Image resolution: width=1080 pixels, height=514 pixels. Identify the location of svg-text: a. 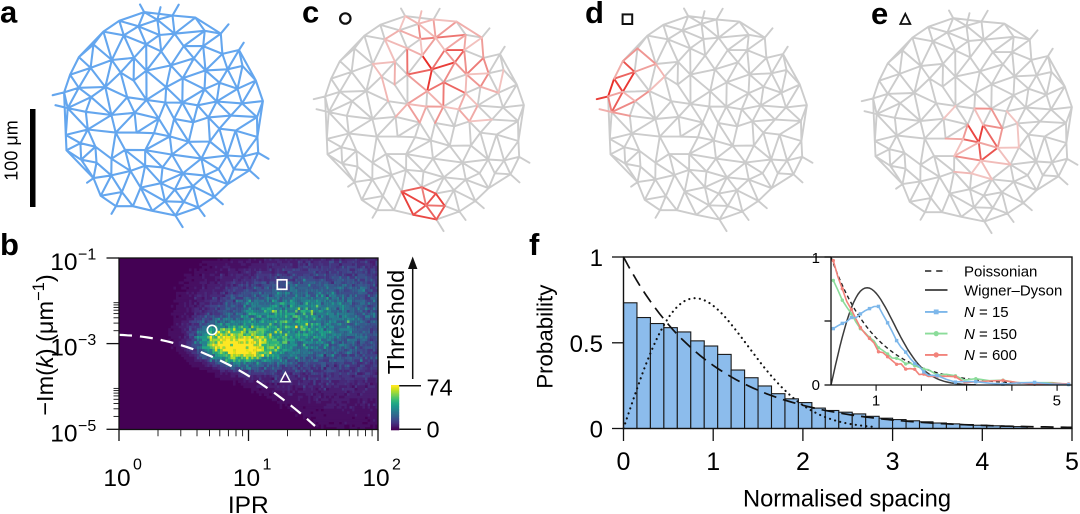
(9, 15).